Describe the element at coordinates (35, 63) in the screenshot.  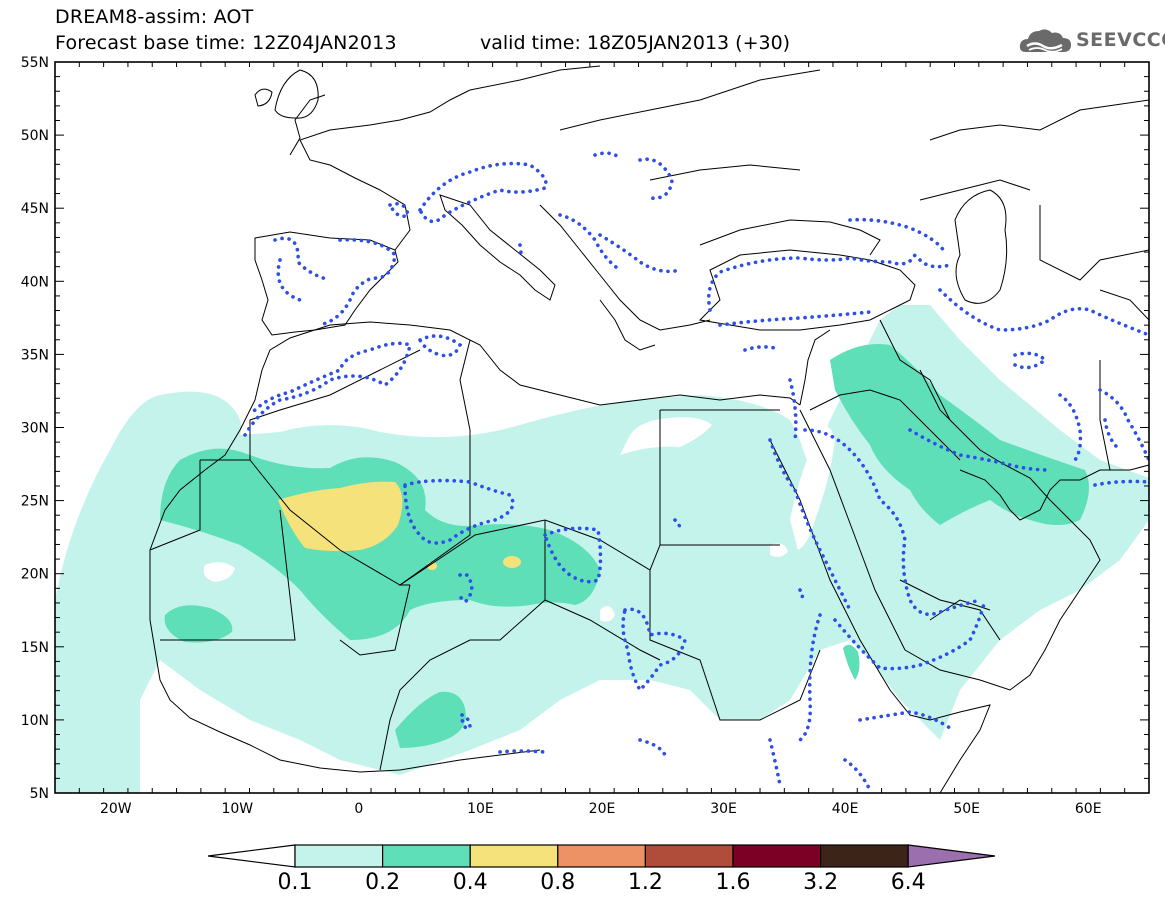
I see `lat-tick-label: 55N` at that location.